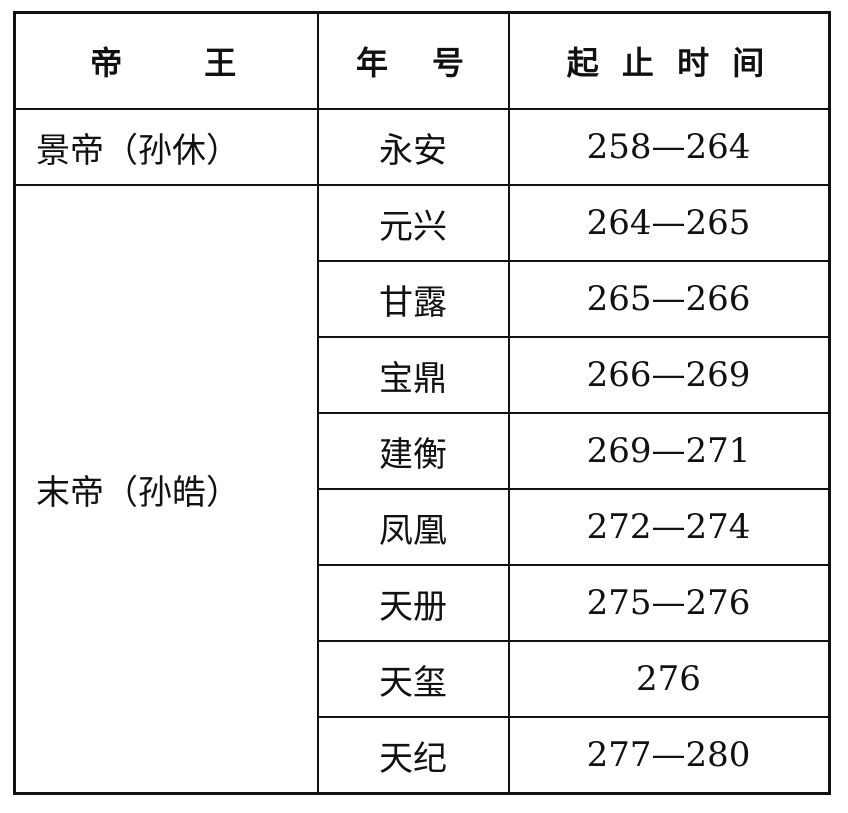 The width and height of the screenshot is (848, 813). Describe the element at coordinates (668, 223) in the screenshot. I see `years-cell: 264—265` at that location.